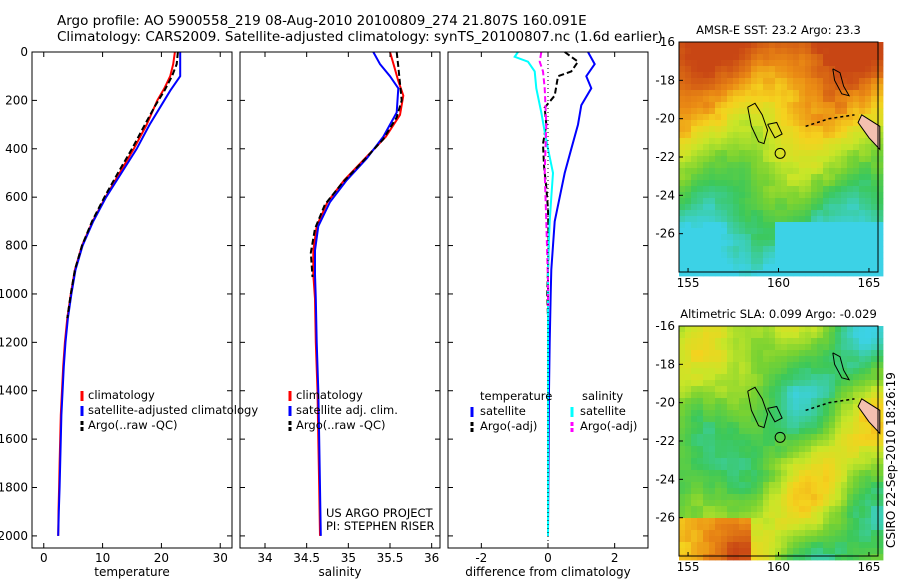  I want to click on y-tick-label: 200, so click(16, 100).